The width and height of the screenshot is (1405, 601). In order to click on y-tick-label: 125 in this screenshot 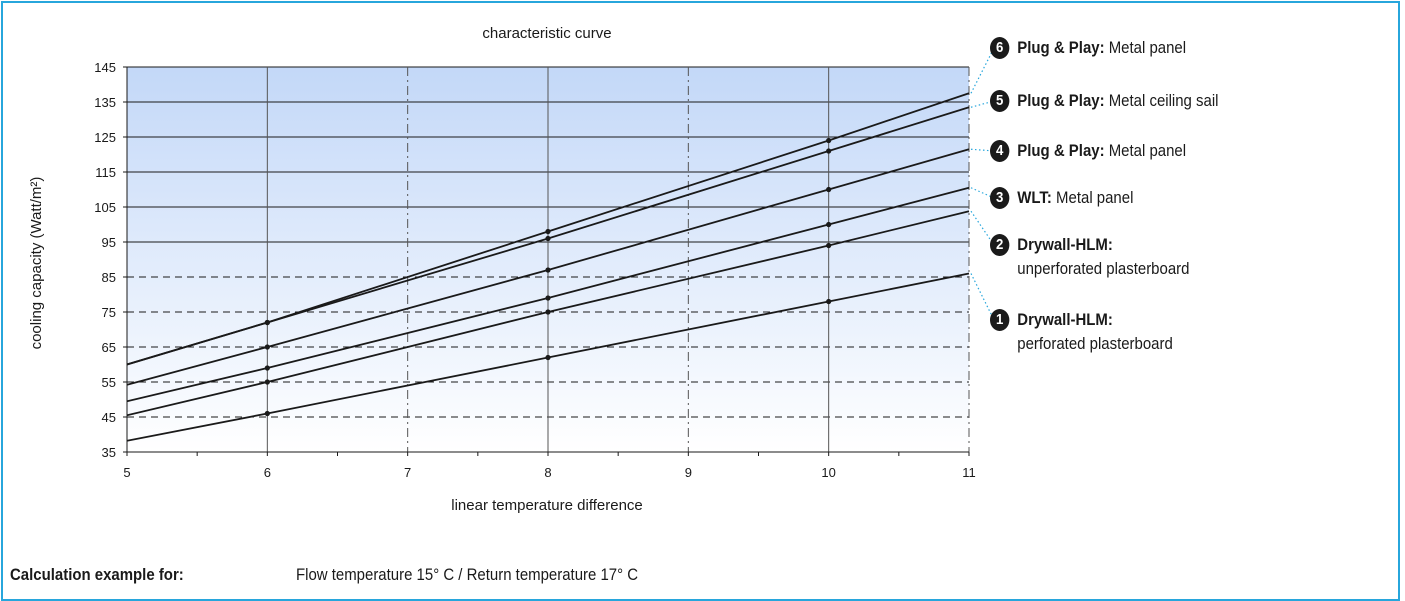, I will do `click(105, 137)`.